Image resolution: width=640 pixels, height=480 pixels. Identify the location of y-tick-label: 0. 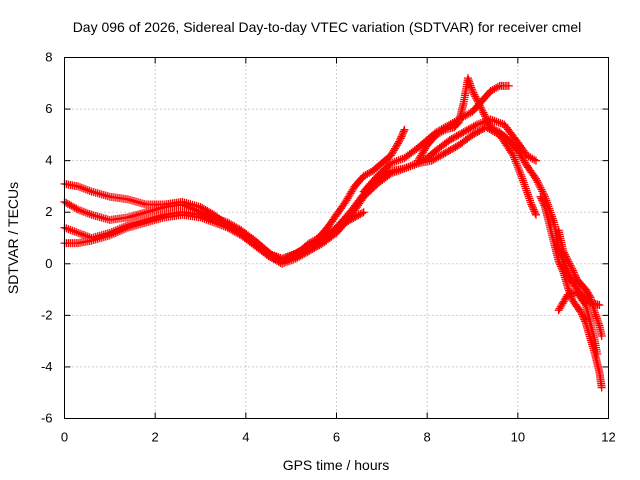
(48, 263).